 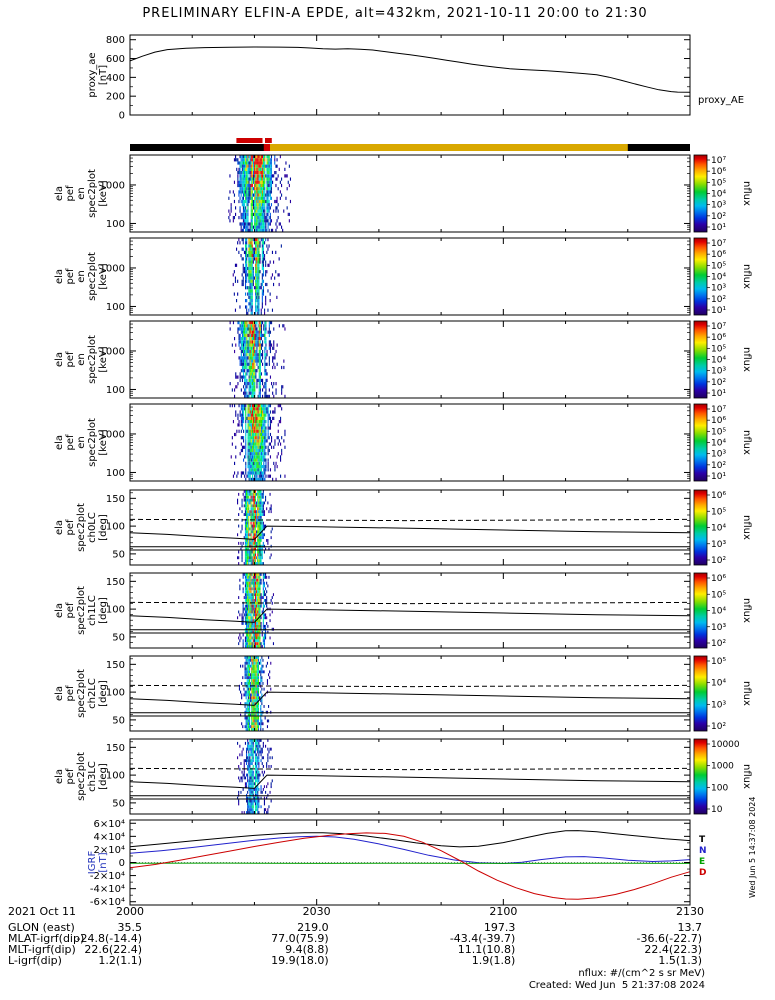 I want to click on lc_spec_3-frame, so click(x=410, y=776).